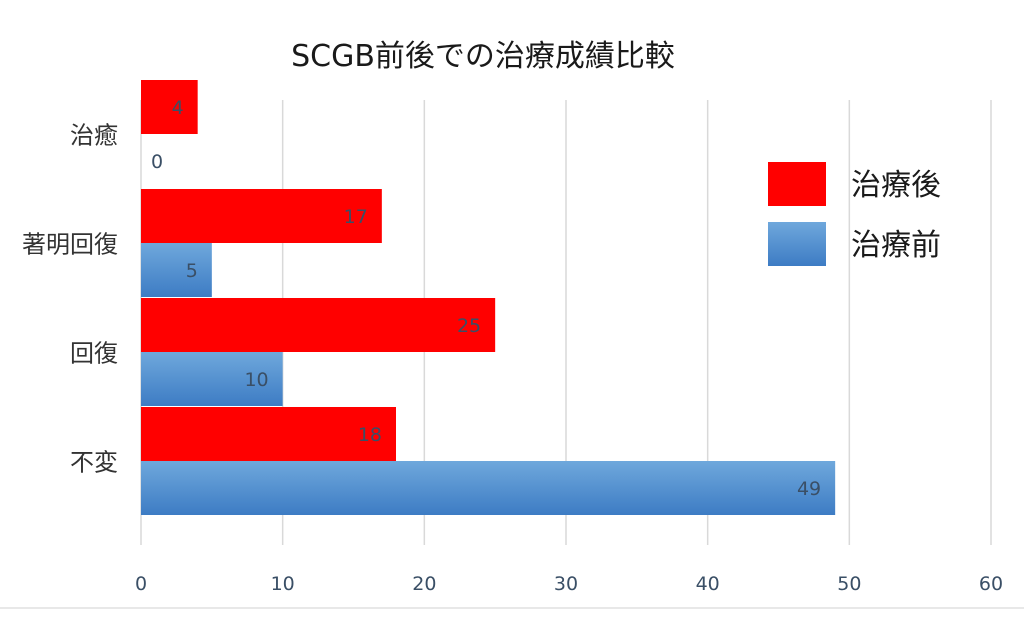 The width and height of the screenshot is (1024, 617). Describe the element at coordinates (424, 584) in the screenshot. I see `x-tick-label-20: 20` at that location.